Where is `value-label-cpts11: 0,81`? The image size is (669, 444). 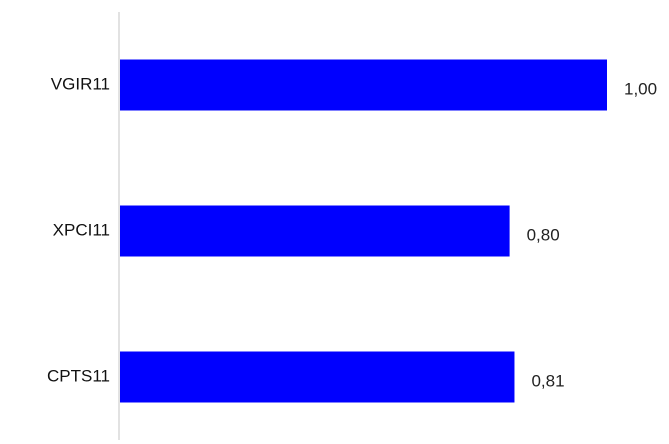 value-label-cpts11: 0,81 is located at coordinates (547, 380).